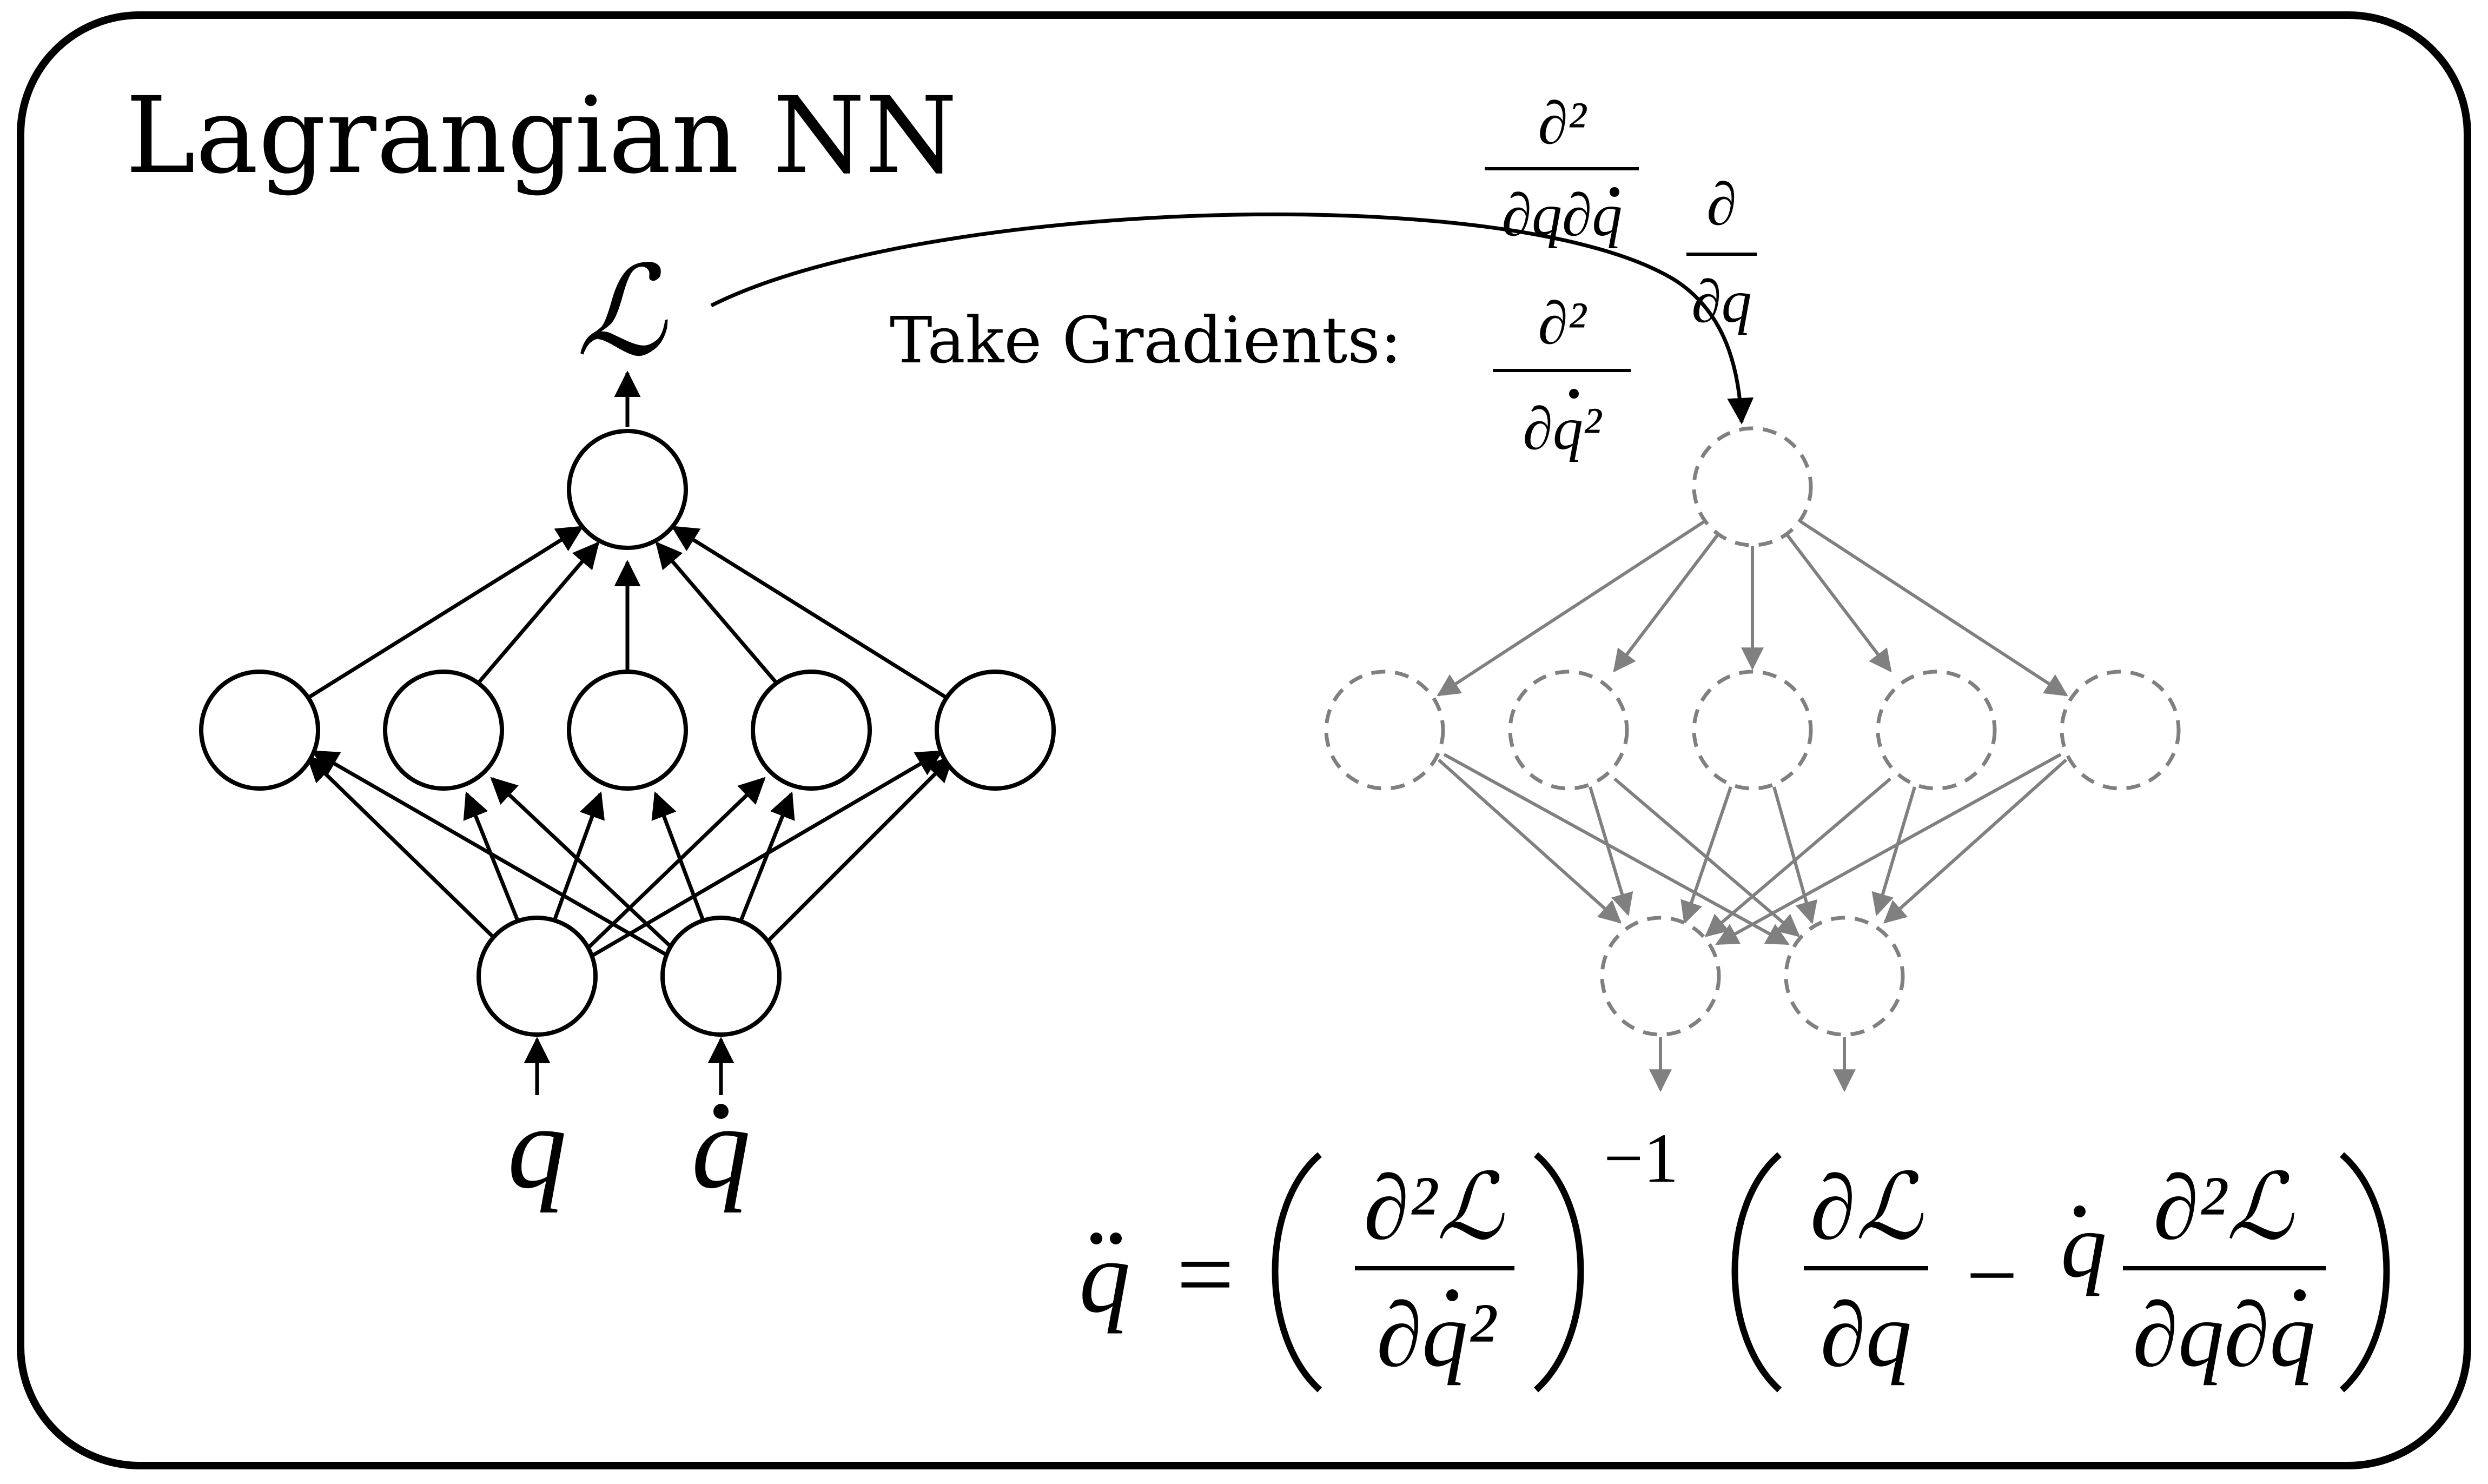 This screenshot has width=2488, height=1484. I want to click on node-output, so click(627, 490).